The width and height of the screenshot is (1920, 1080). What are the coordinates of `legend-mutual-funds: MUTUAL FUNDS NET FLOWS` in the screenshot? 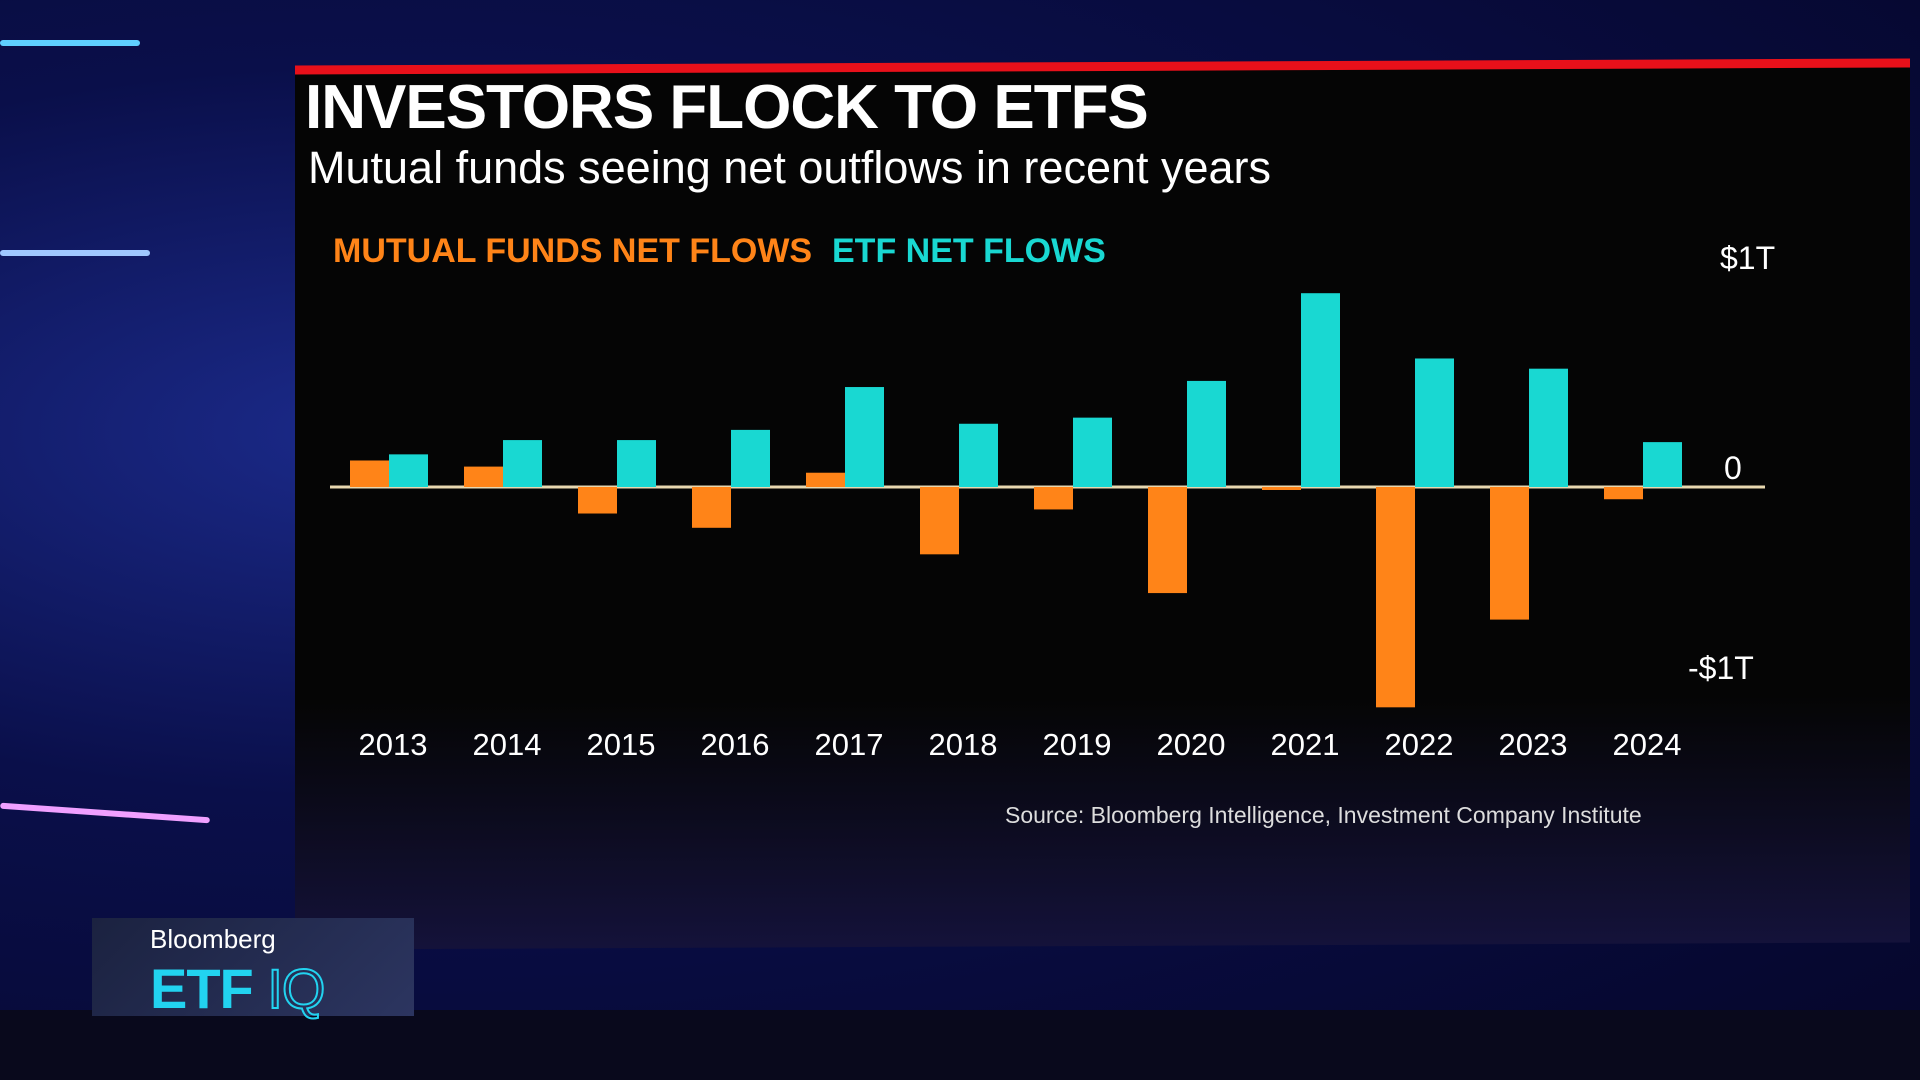 It's located at (573, 251).